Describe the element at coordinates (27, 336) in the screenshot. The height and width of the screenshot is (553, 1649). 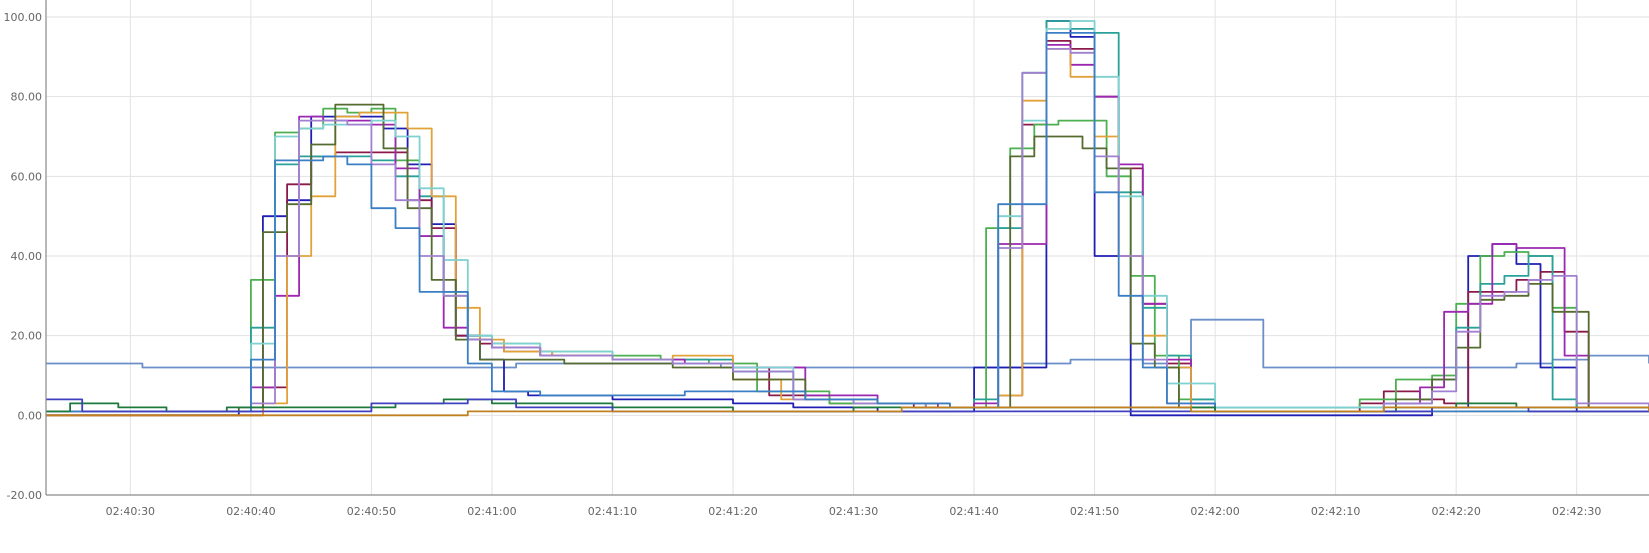
I see `y-tick-label: 20.00` at that location.